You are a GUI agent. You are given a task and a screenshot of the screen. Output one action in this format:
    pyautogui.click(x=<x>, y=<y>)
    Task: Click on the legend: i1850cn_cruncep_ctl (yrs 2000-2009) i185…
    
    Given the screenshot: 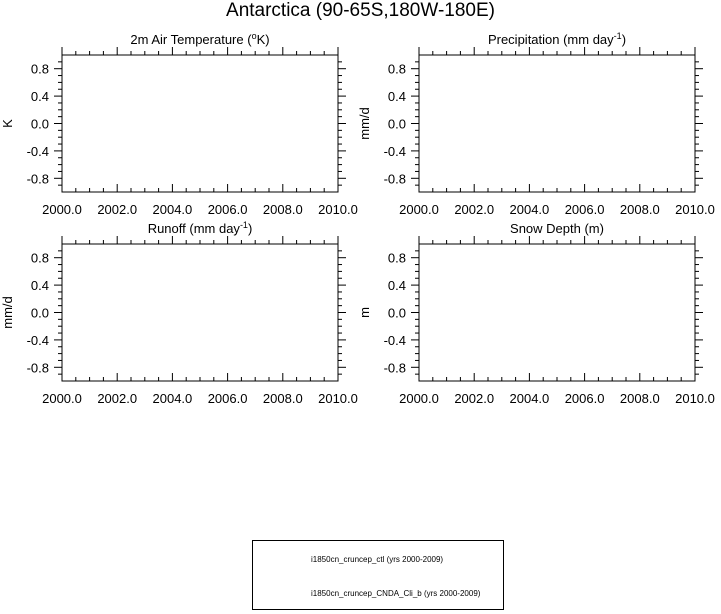 What is the action you would take?
    pyautogui.click(x=378, y=575)
    